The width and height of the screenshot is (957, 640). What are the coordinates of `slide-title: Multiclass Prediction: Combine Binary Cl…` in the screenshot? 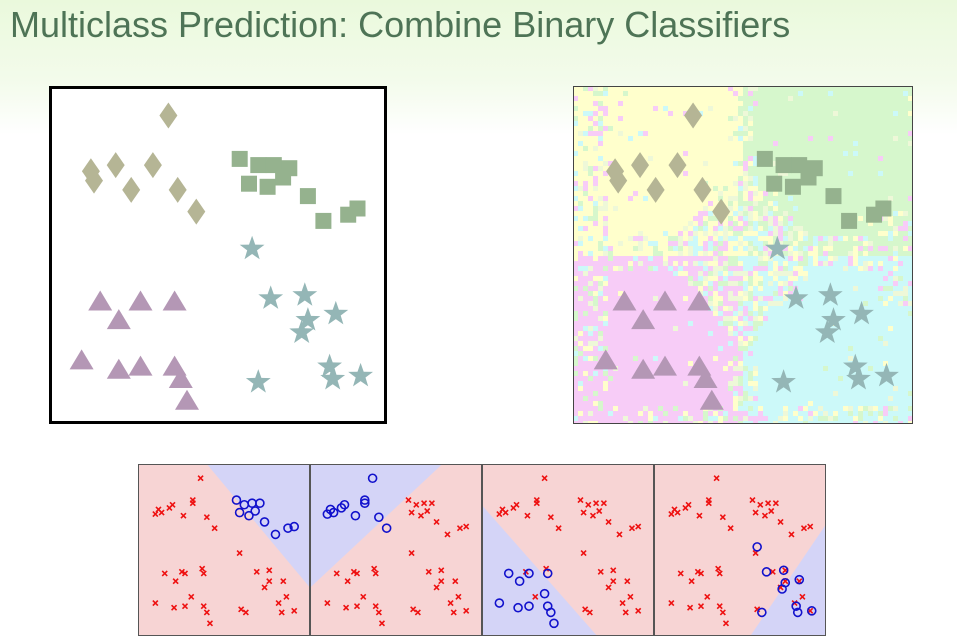 It's located at (400, 24).